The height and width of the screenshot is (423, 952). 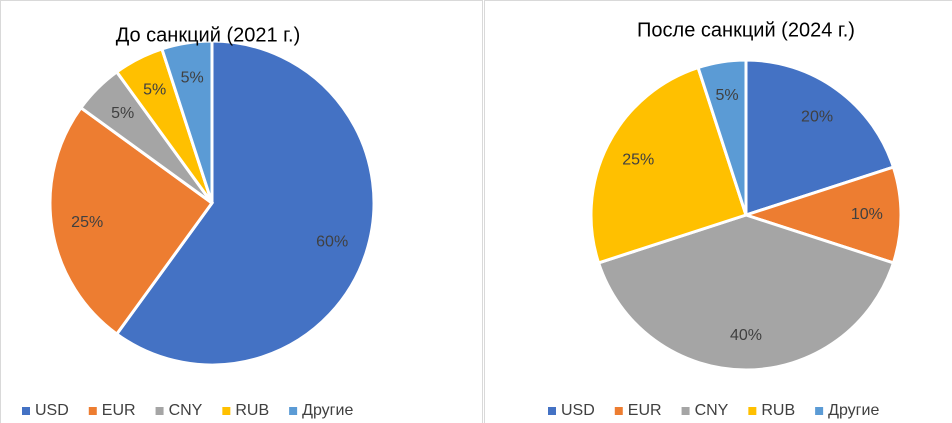 What do you see at coordinates (332, 241) in the screenshot?
I see `data-label: 60%` at bounding box center [332, 241].